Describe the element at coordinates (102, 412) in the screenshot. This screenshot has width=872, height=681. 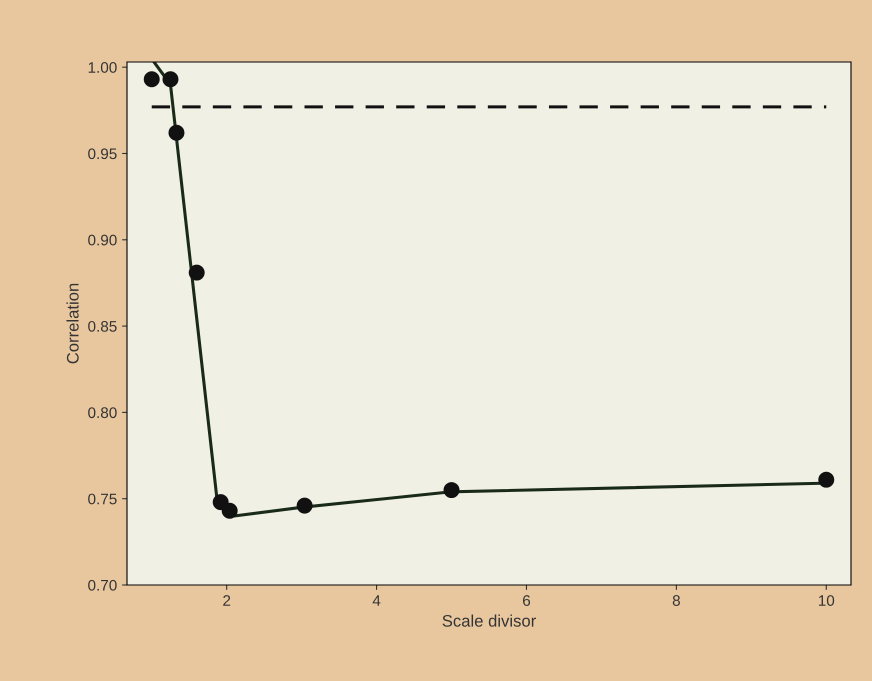
I see `y-tick-label: 0.80` at that location.